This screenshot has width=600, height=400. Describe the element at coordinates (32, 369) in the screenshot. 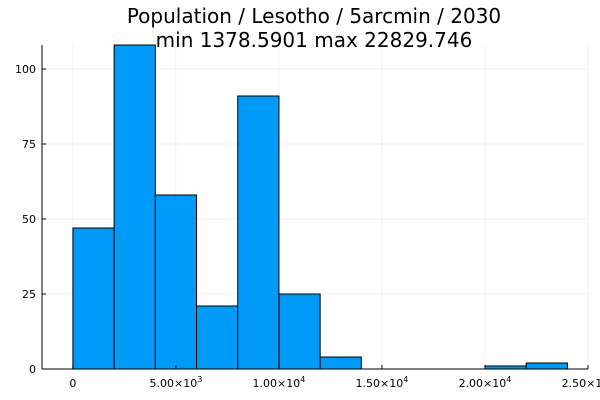

I see `y-tick-label: 0` at that location.